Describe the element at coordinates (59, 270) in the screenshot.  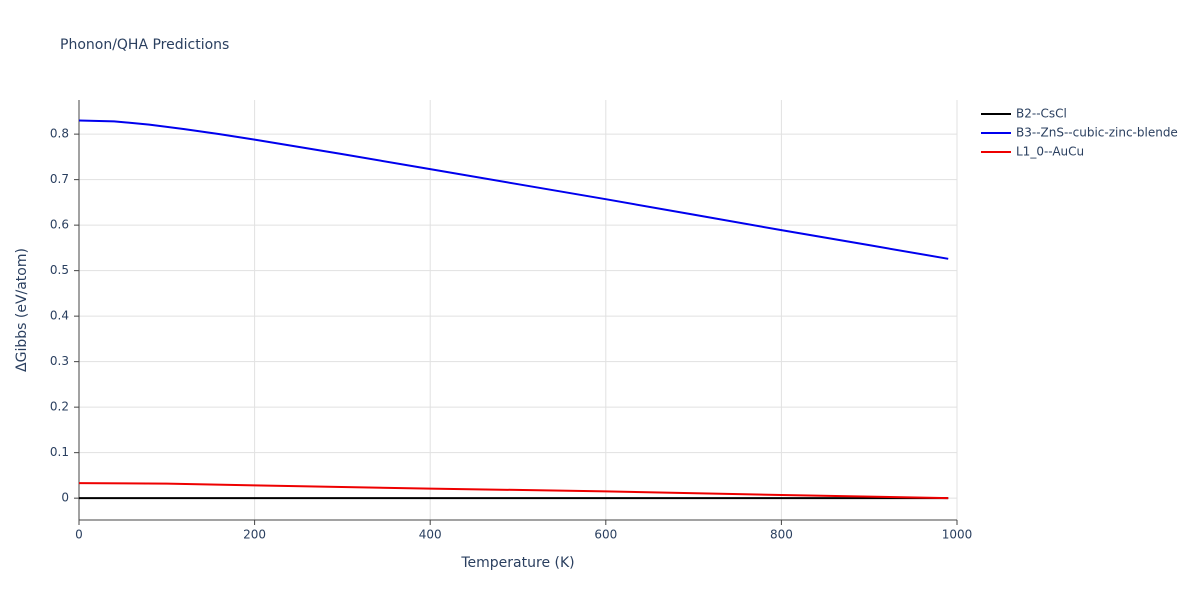
I see `y-tick-label: 0.5` at that location.